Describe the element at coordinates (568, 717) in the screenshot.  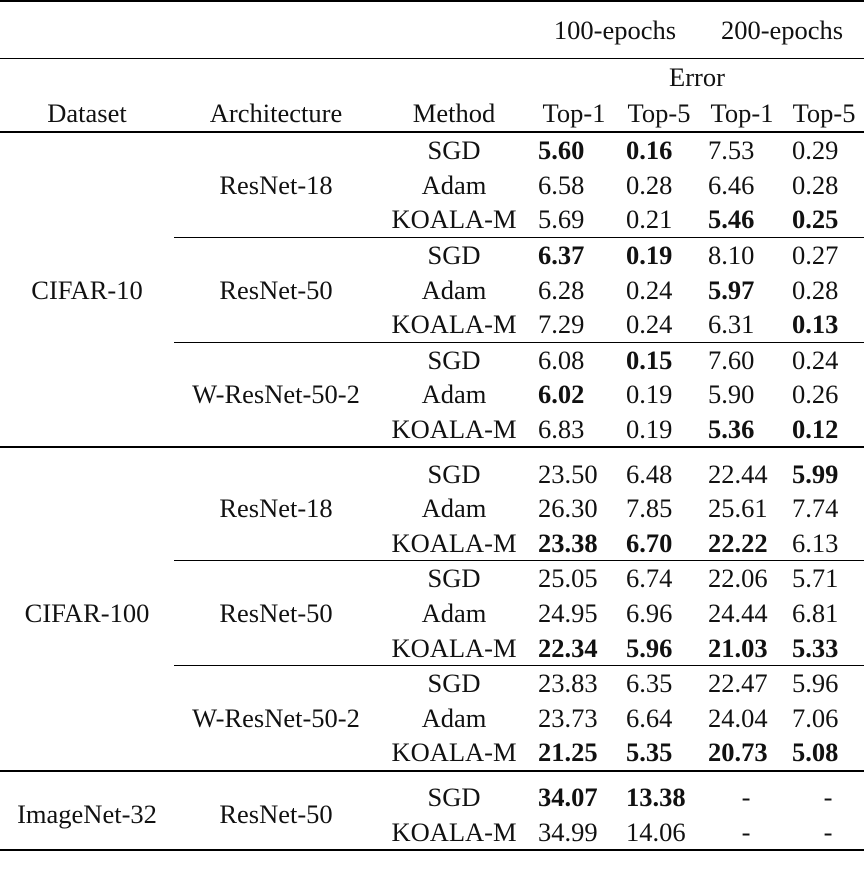
I see `value-cell: 23.73` at that location.